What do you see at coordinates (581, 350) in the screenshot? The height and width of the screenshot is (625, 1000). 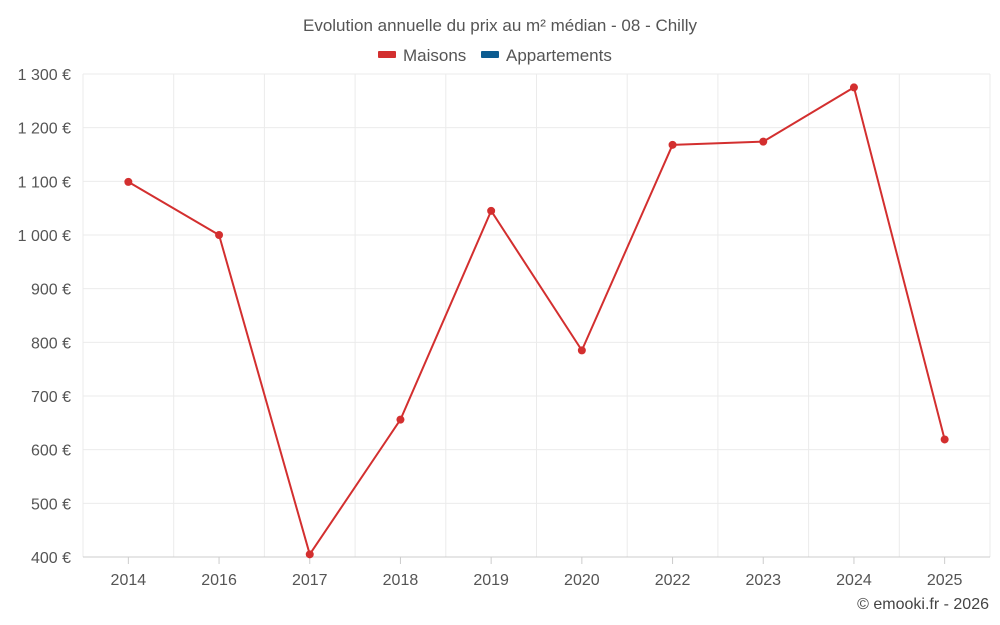 I see `data-point-maisons-2020` at bounding box center [581, 350].